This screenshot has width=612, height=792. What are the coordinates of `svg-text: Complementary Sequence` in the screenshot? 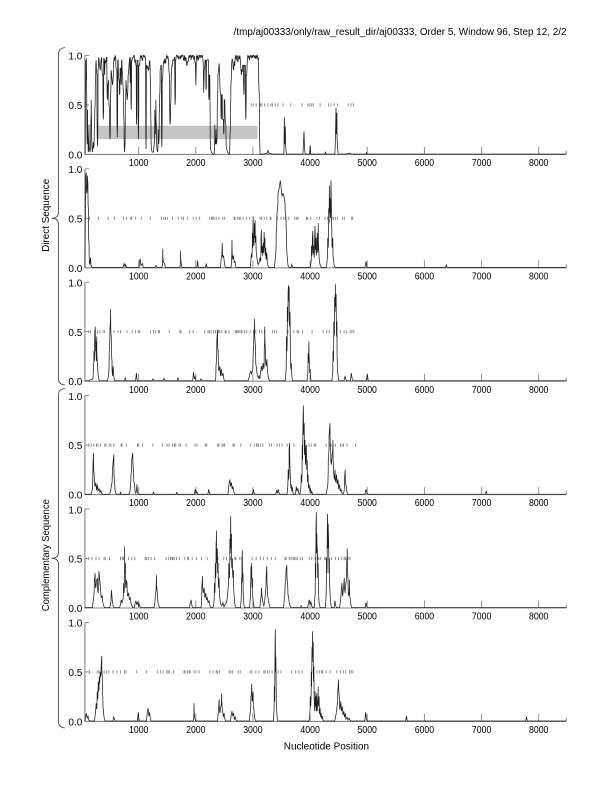 It's located at (46, 555).